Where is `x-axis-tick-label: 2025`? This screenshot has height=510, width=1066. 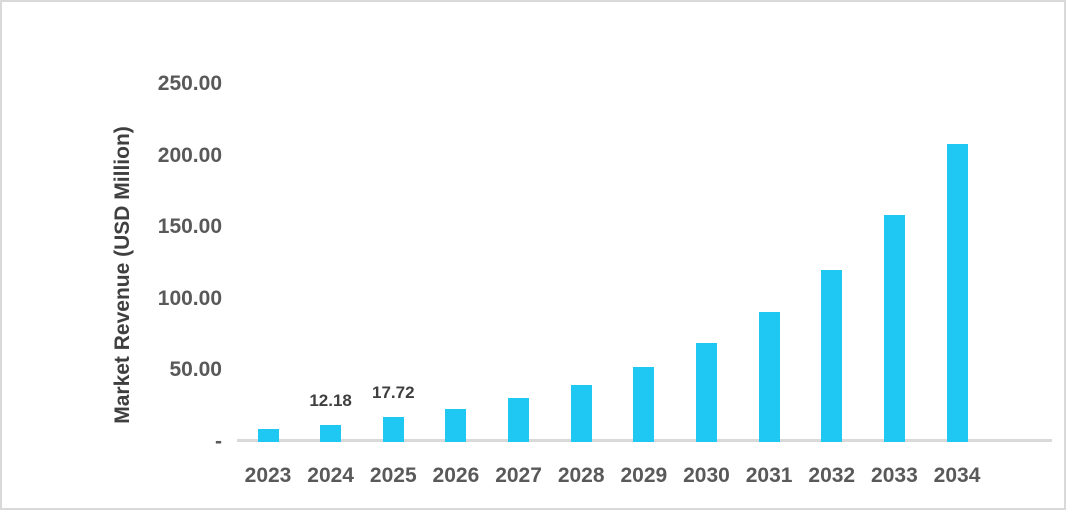
x-axis-tick-label: 2025 is located at coordinates (393, 475).